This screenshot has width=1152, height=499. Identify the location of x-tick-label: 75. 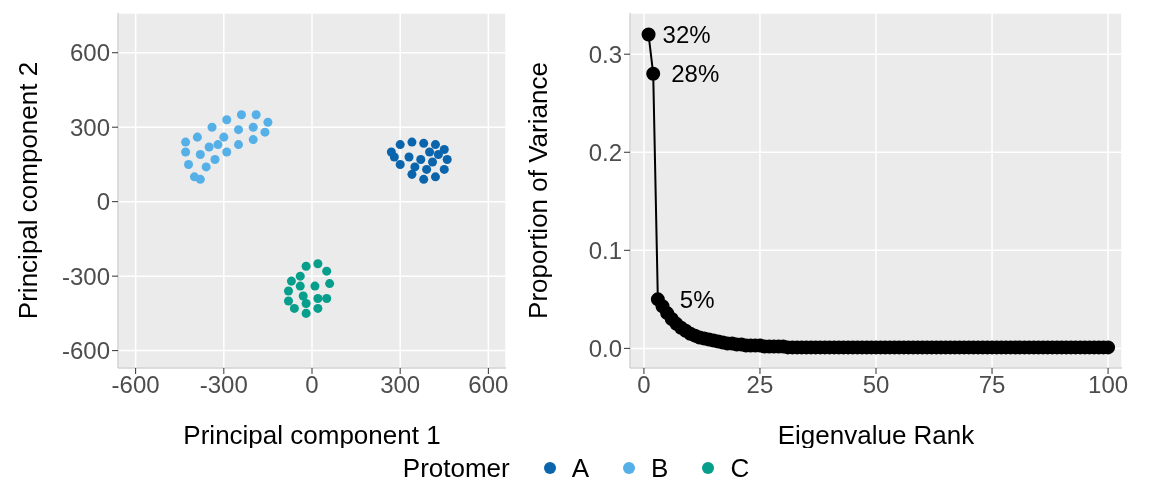
(992, 385).